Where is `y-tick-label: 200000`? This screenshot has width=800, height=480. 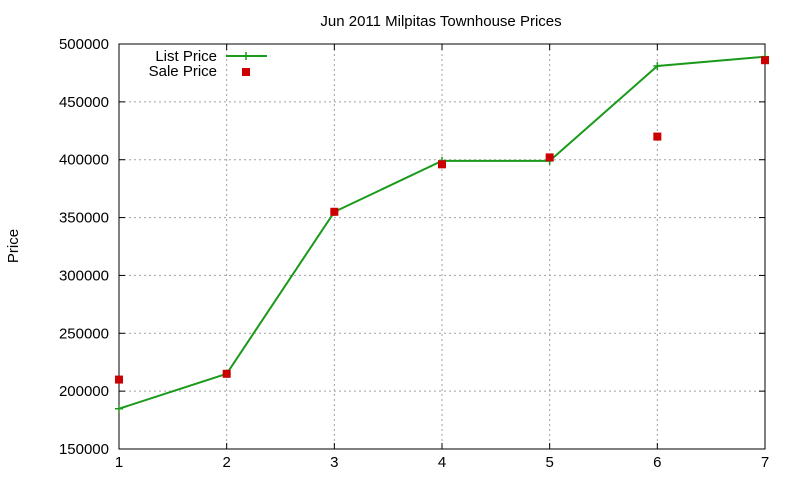
y-tick-label: 200000 is located at coordinates (84, 391).